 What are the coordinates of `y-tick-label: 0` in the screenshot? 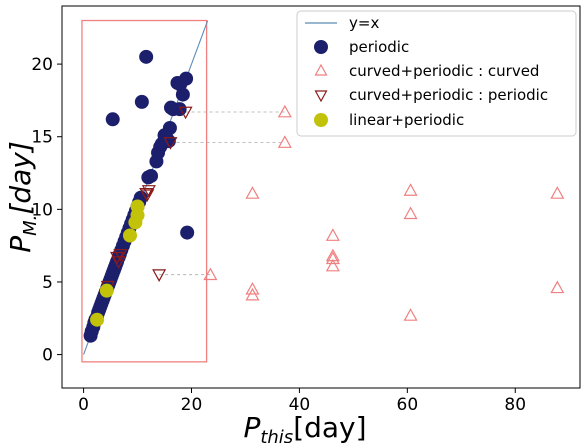 It's located at (47, 356).